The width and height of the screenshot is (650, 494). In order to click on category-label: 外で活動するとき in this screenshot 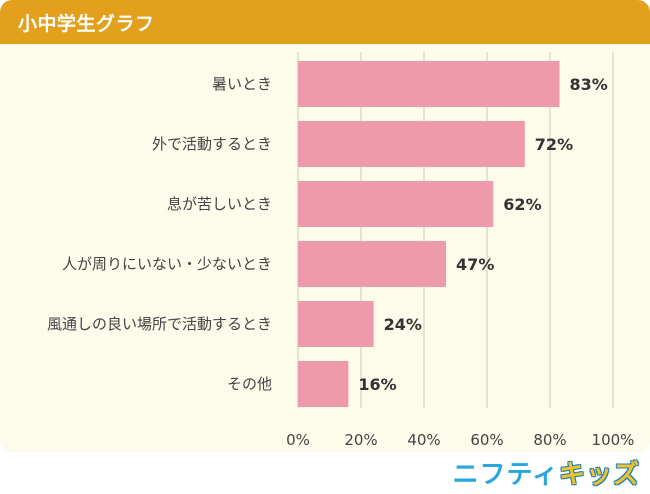, I will do `click(212, 144)`.